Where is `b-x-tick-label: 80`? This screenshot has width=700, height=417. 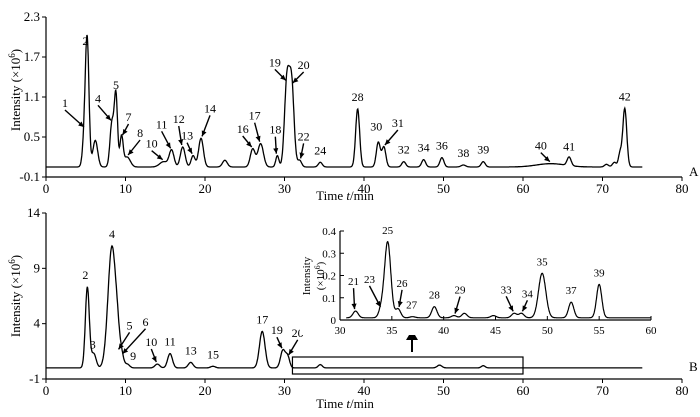
b-x-tick-label: 80 is located at coordinates (682, 390).